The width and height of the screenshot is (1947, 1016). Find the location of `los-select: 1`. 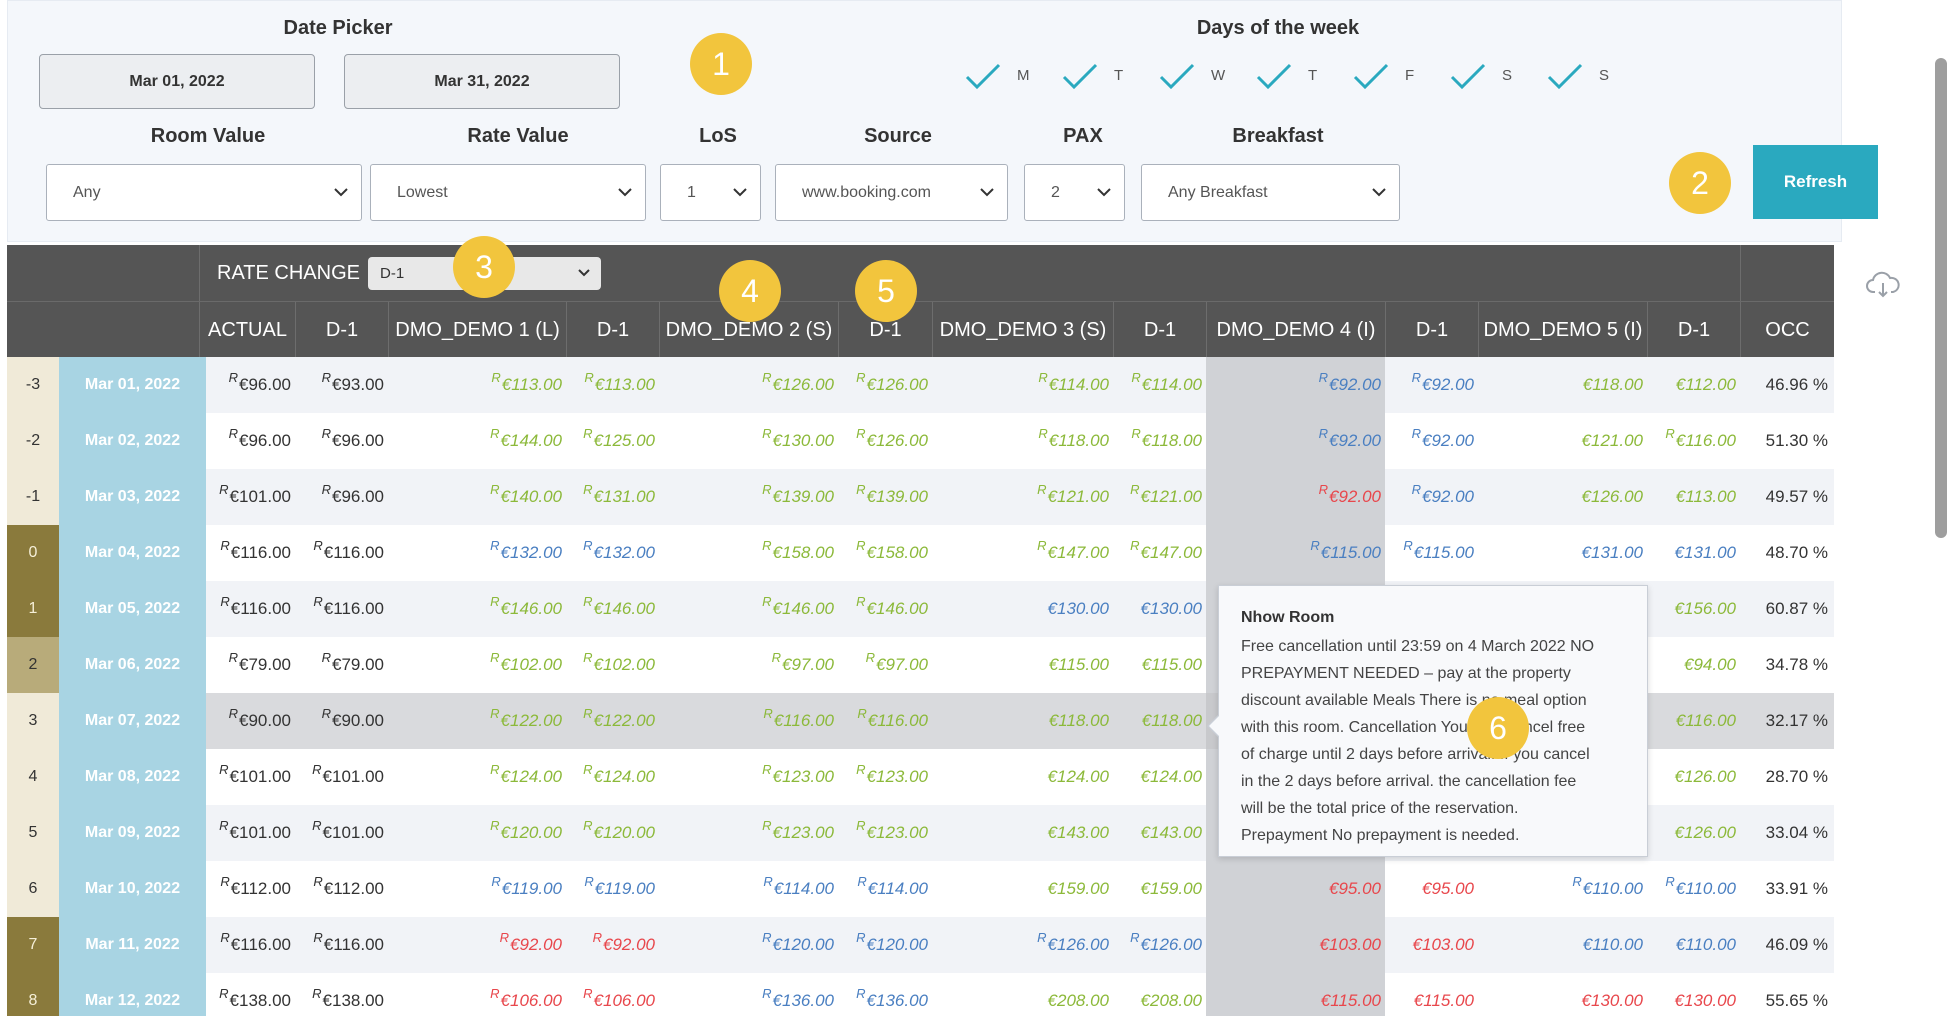

los-select: 1 is located at coordinates (710, 192).